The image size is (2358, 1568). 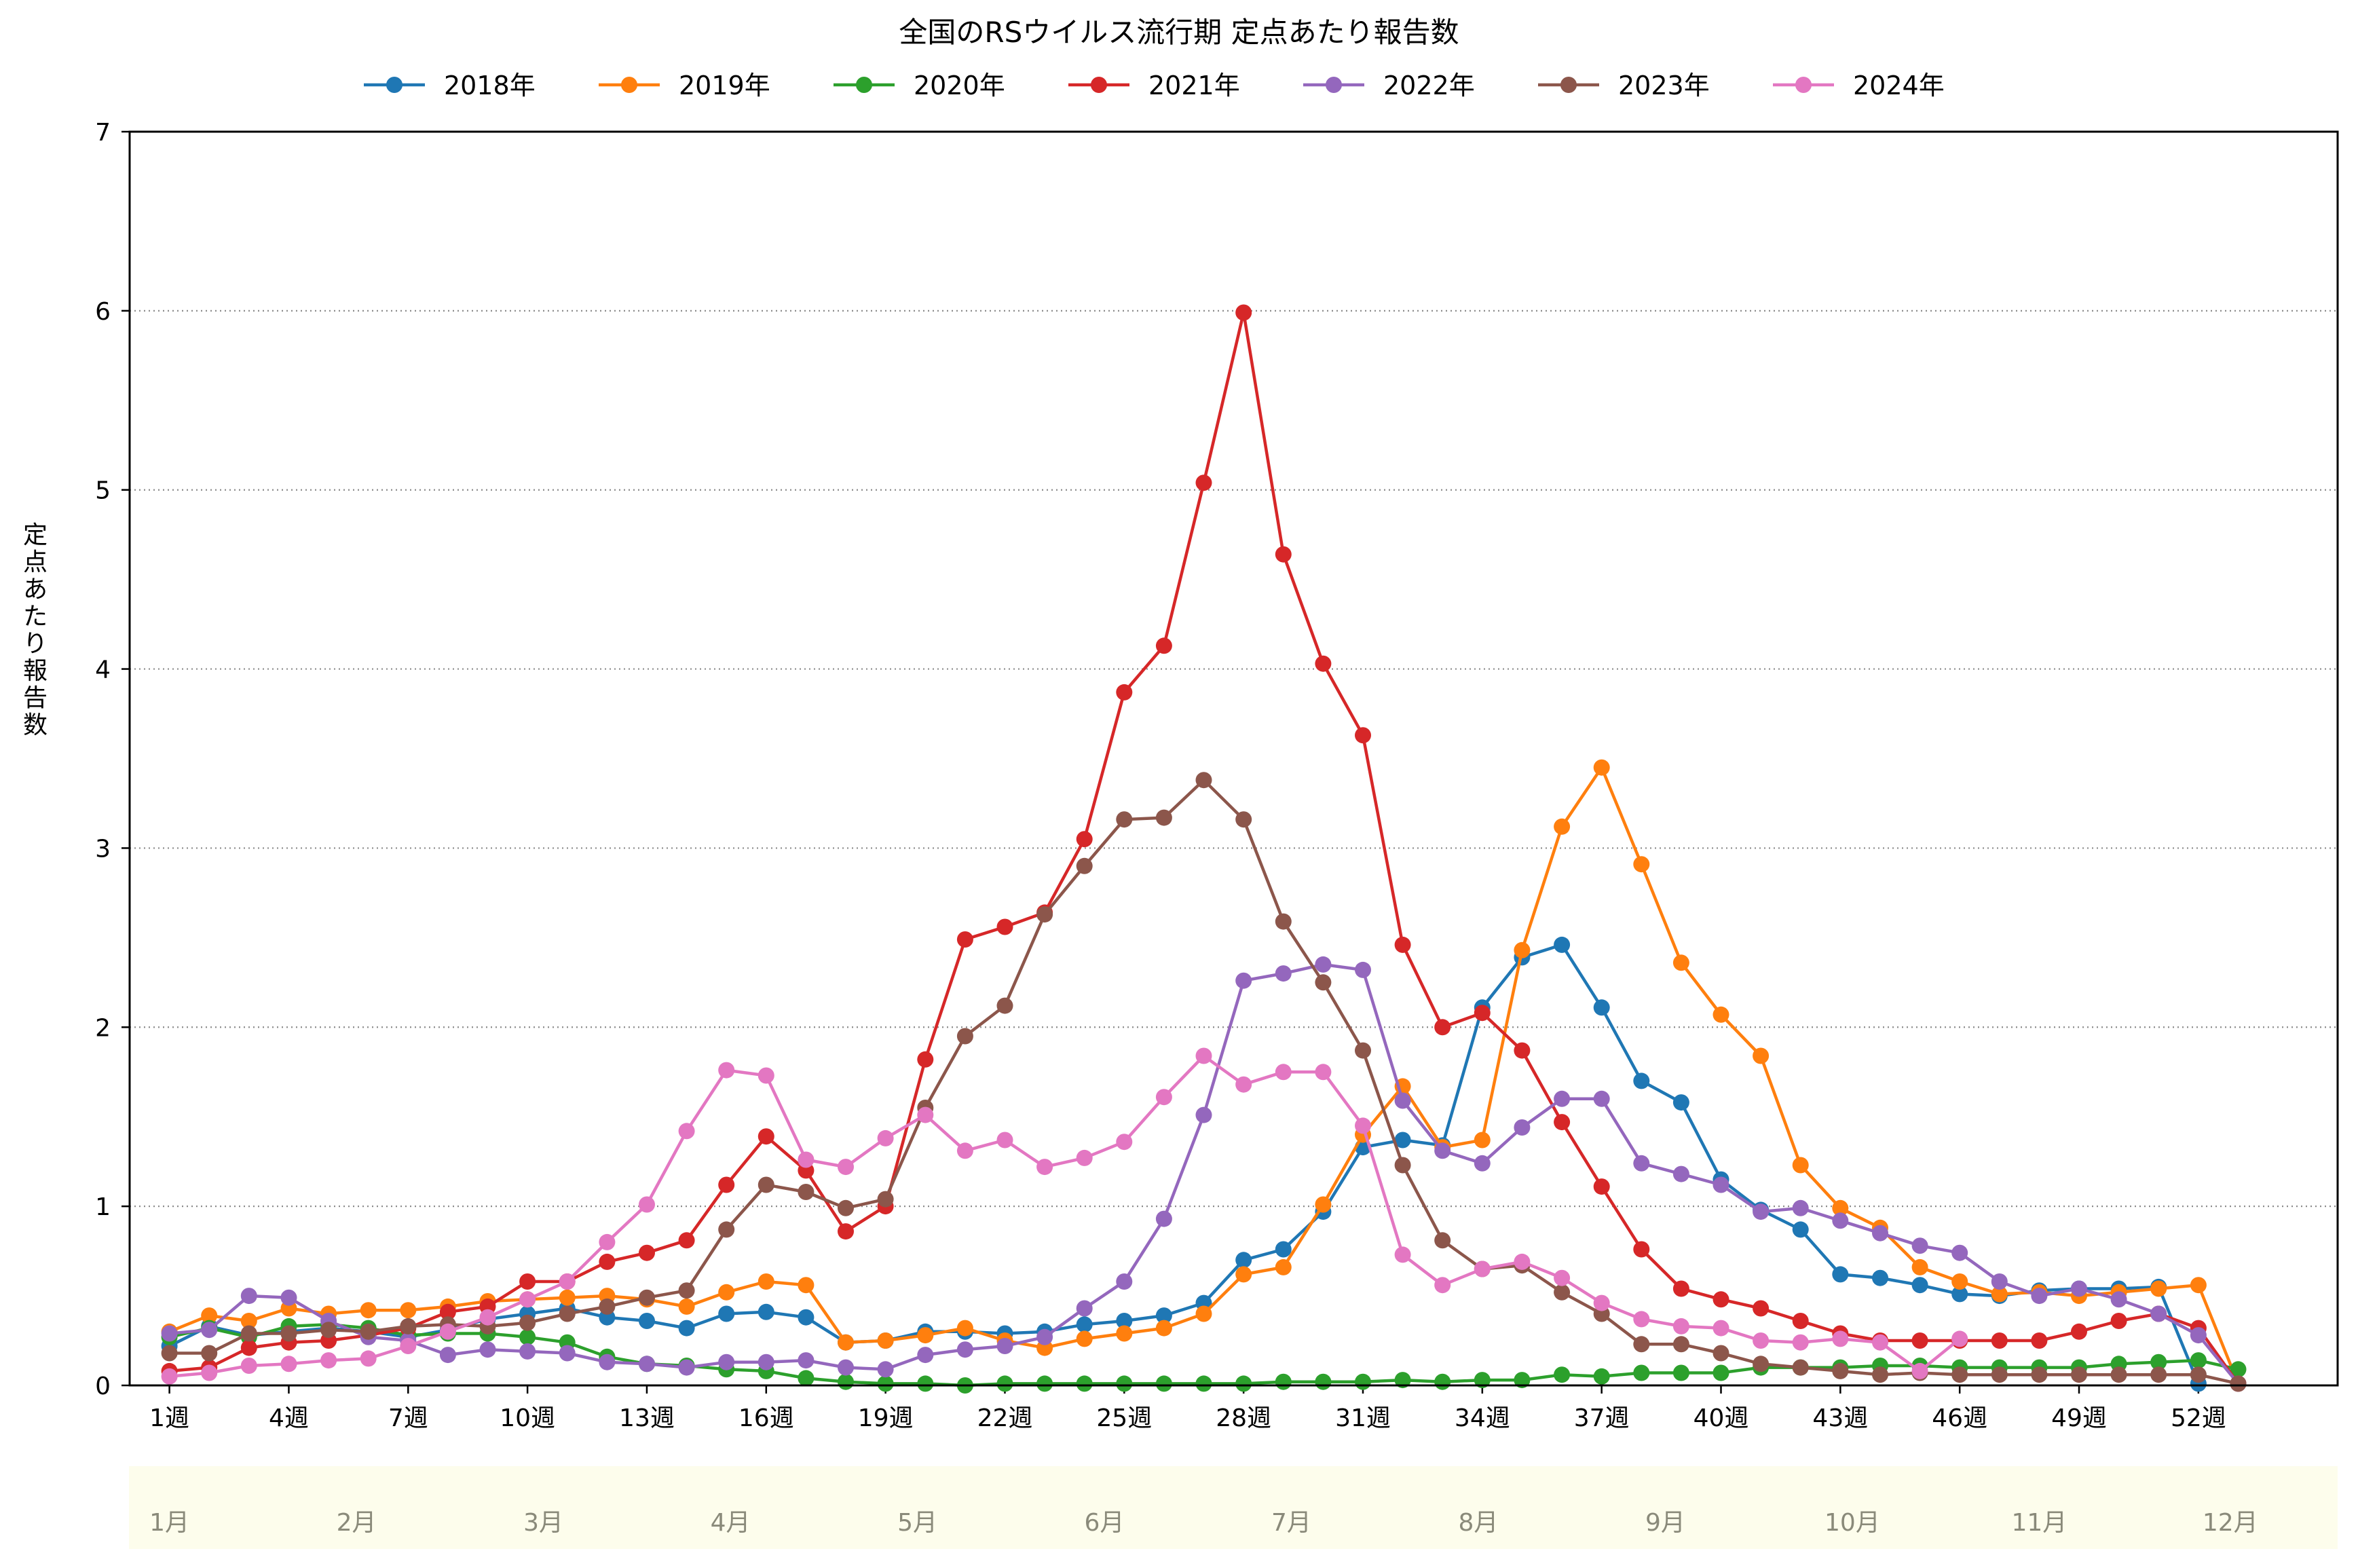 What do you see at coordinates (1429, 85) in the screenshot?
I see `legend-label: 2022年` at bounding box center [1429, 85].